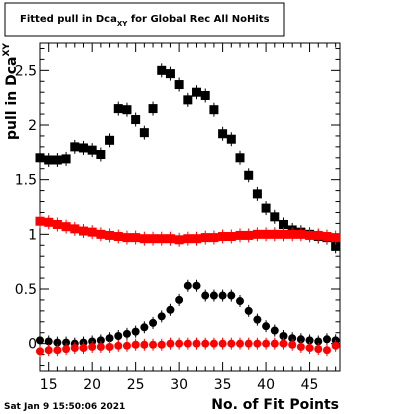  What do you see at coordinates (32, 126) in the screenshot?
I see `y-tick-label: 2` at bounding box center [32, 126].